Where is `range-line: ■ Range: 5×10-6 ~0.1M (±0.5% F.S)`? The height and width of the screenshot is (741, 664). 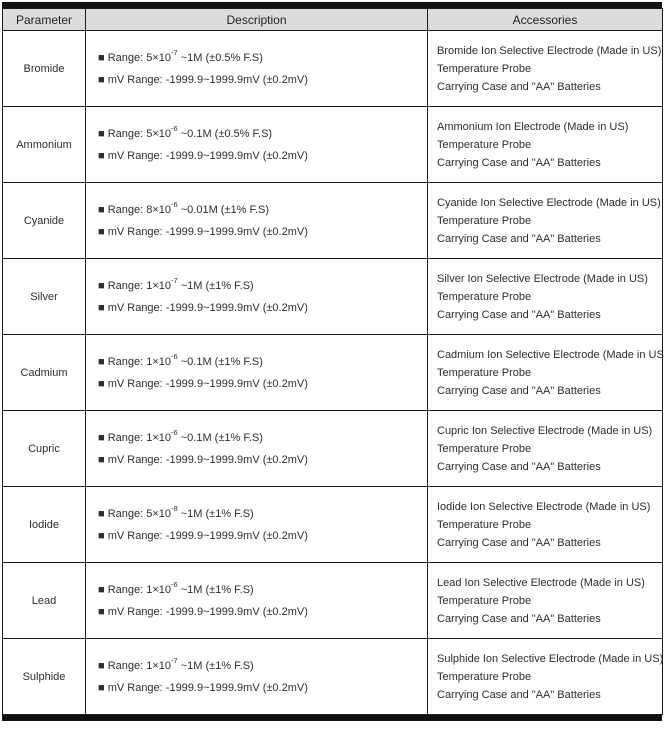
range-line: ■ Range: 5×10-6 ~0.1M (±0.5% F.S) is located at coordinates (260, 134).